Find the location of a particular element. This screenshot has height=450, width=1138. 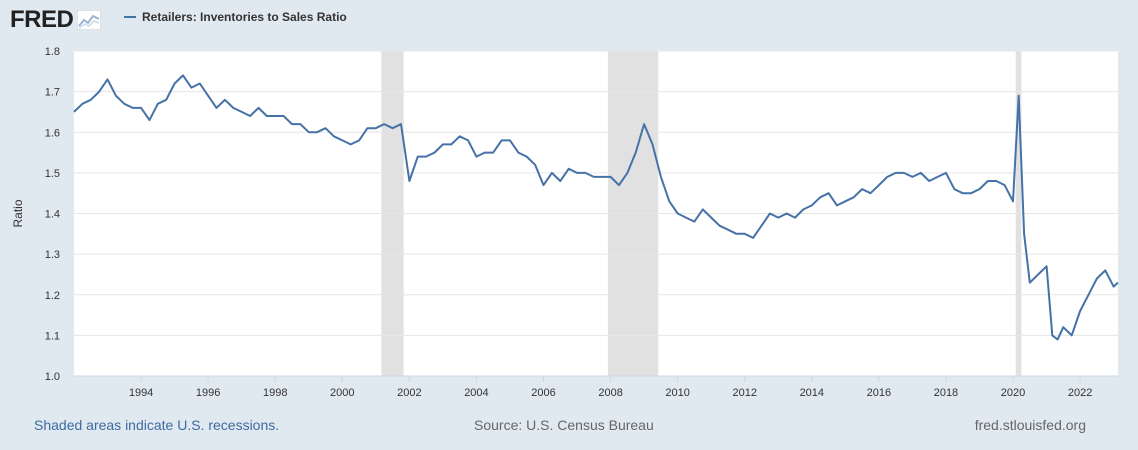

chart-legend: Retailers: Inventories to Sales Ratio is located at coordinates (235, 17).